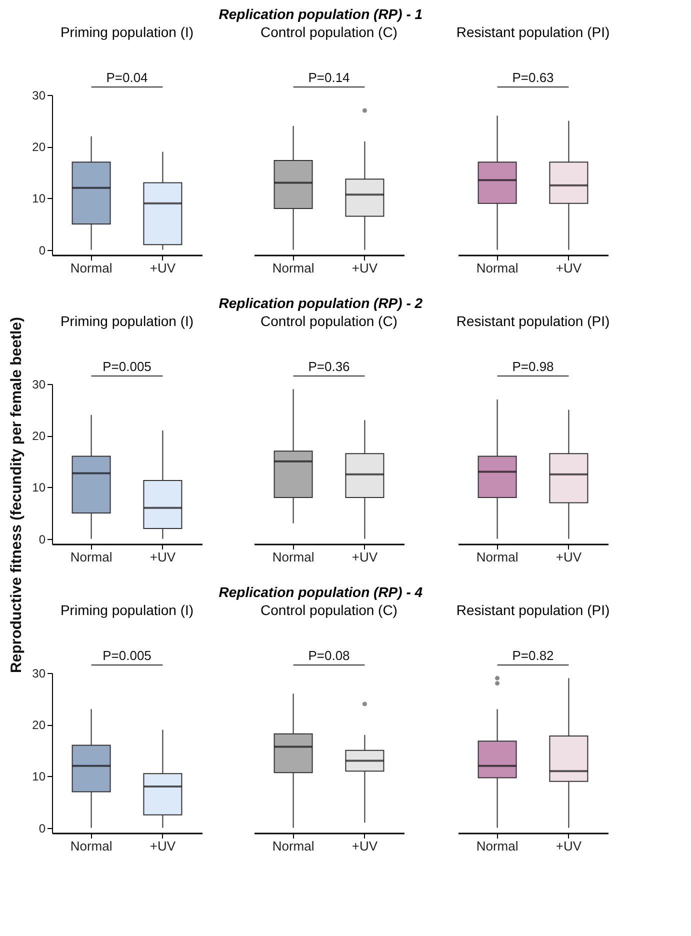  Describe the element at coordinates (320, 303) in the screenshot. I see `chart-subtitle: Replication population (RP) - 2` at that location.